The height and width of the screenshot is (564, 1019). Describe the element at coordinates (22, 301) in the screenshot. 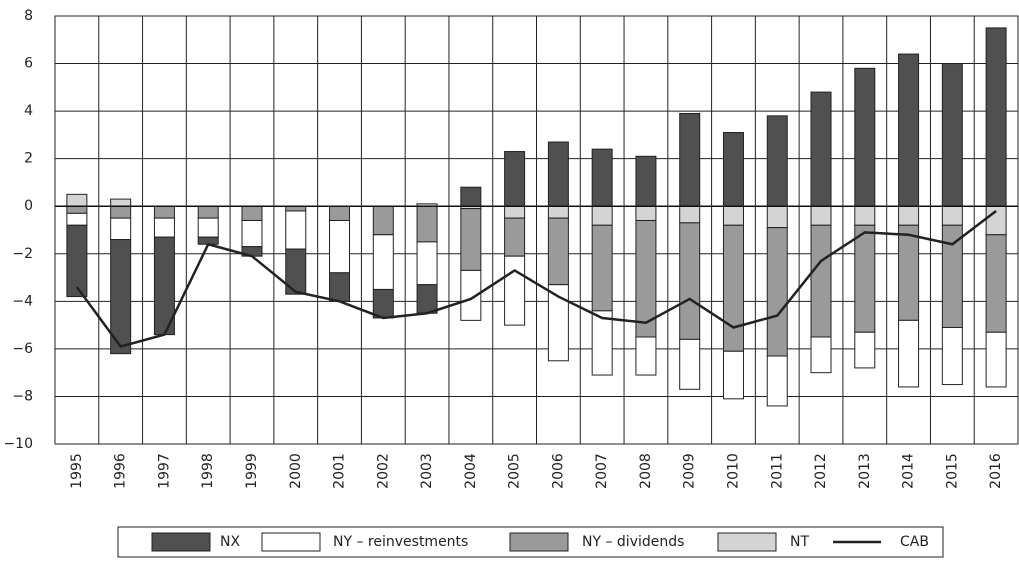

I see `y-tick-label: −4` at that location.